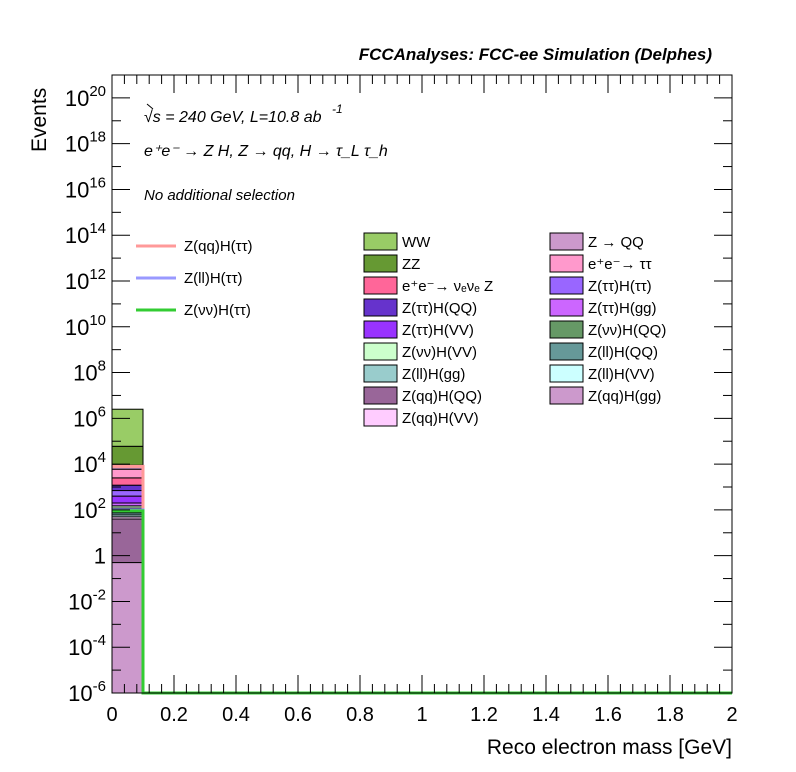 Image resolution: width=796 pixels, height=772 pixels. I want to click on x-tick-label-8: 1.6, so click(608, 715).